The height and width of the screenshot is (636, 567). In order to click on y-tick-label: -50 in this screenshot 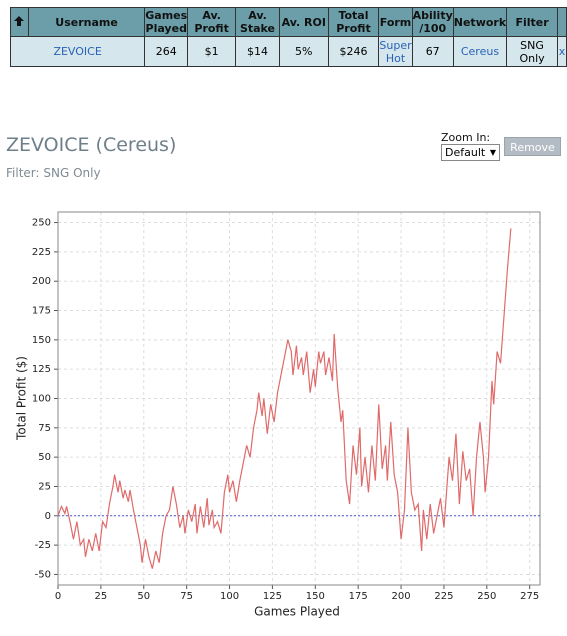, I will do `click(43, 574)`.